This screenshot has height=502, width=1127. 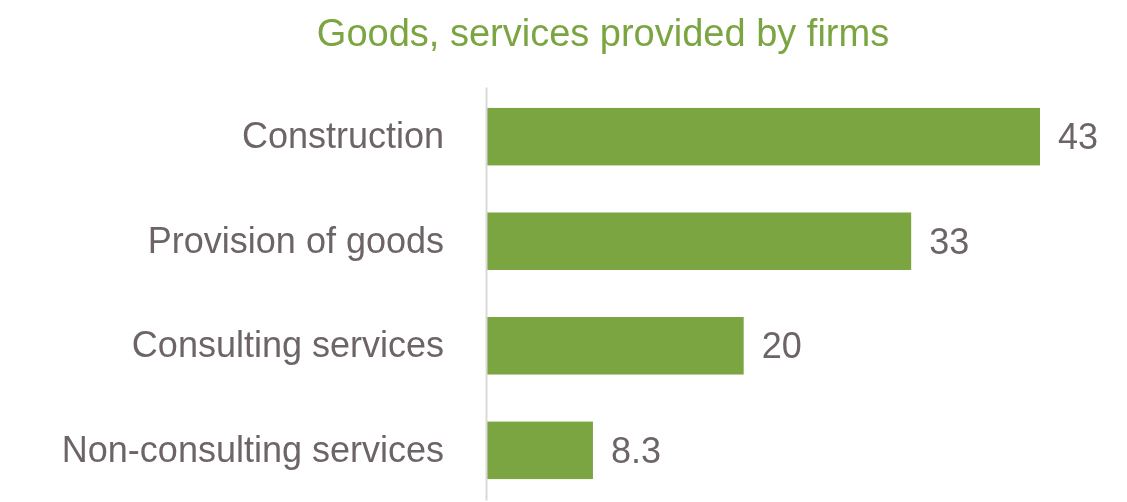 I want to click on y-tick-label: Non-consulting services, so click(x=252, y=449).